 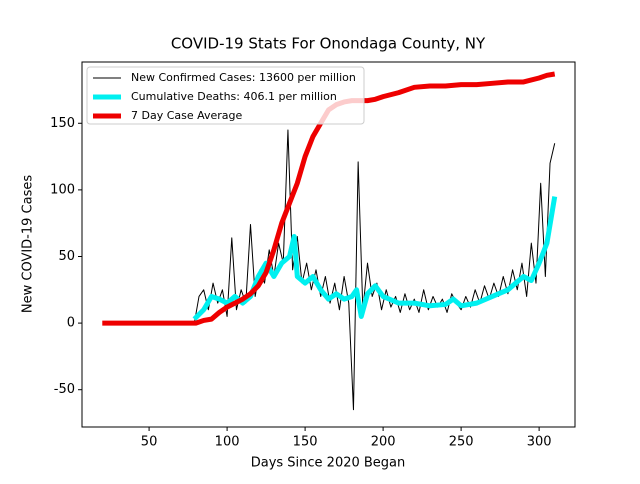 I want to click on y-tick-label: 100, so click(x=62, y=189).